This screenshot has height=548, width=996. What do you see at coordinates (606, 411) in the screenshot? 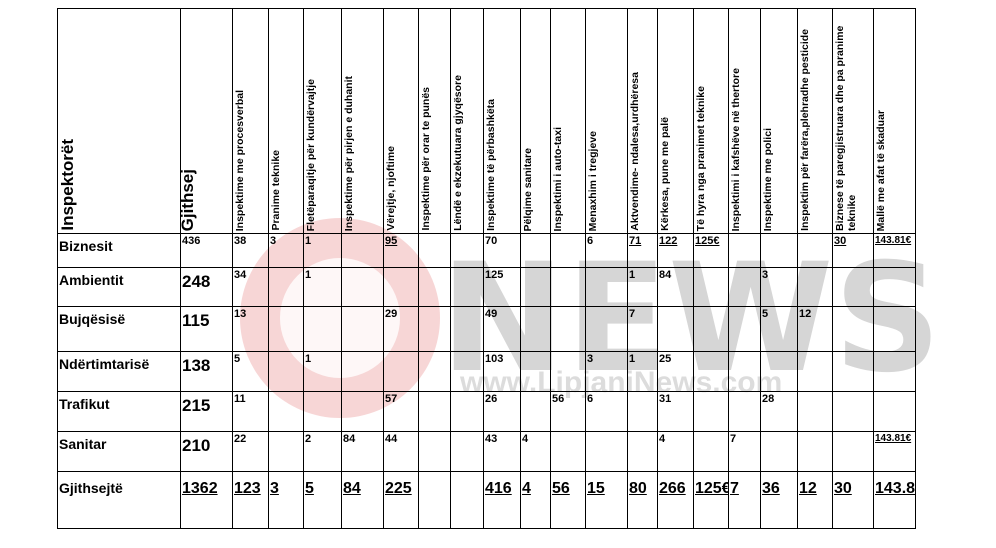
I see `table-cell: 6` at bounding box center [606, 411].